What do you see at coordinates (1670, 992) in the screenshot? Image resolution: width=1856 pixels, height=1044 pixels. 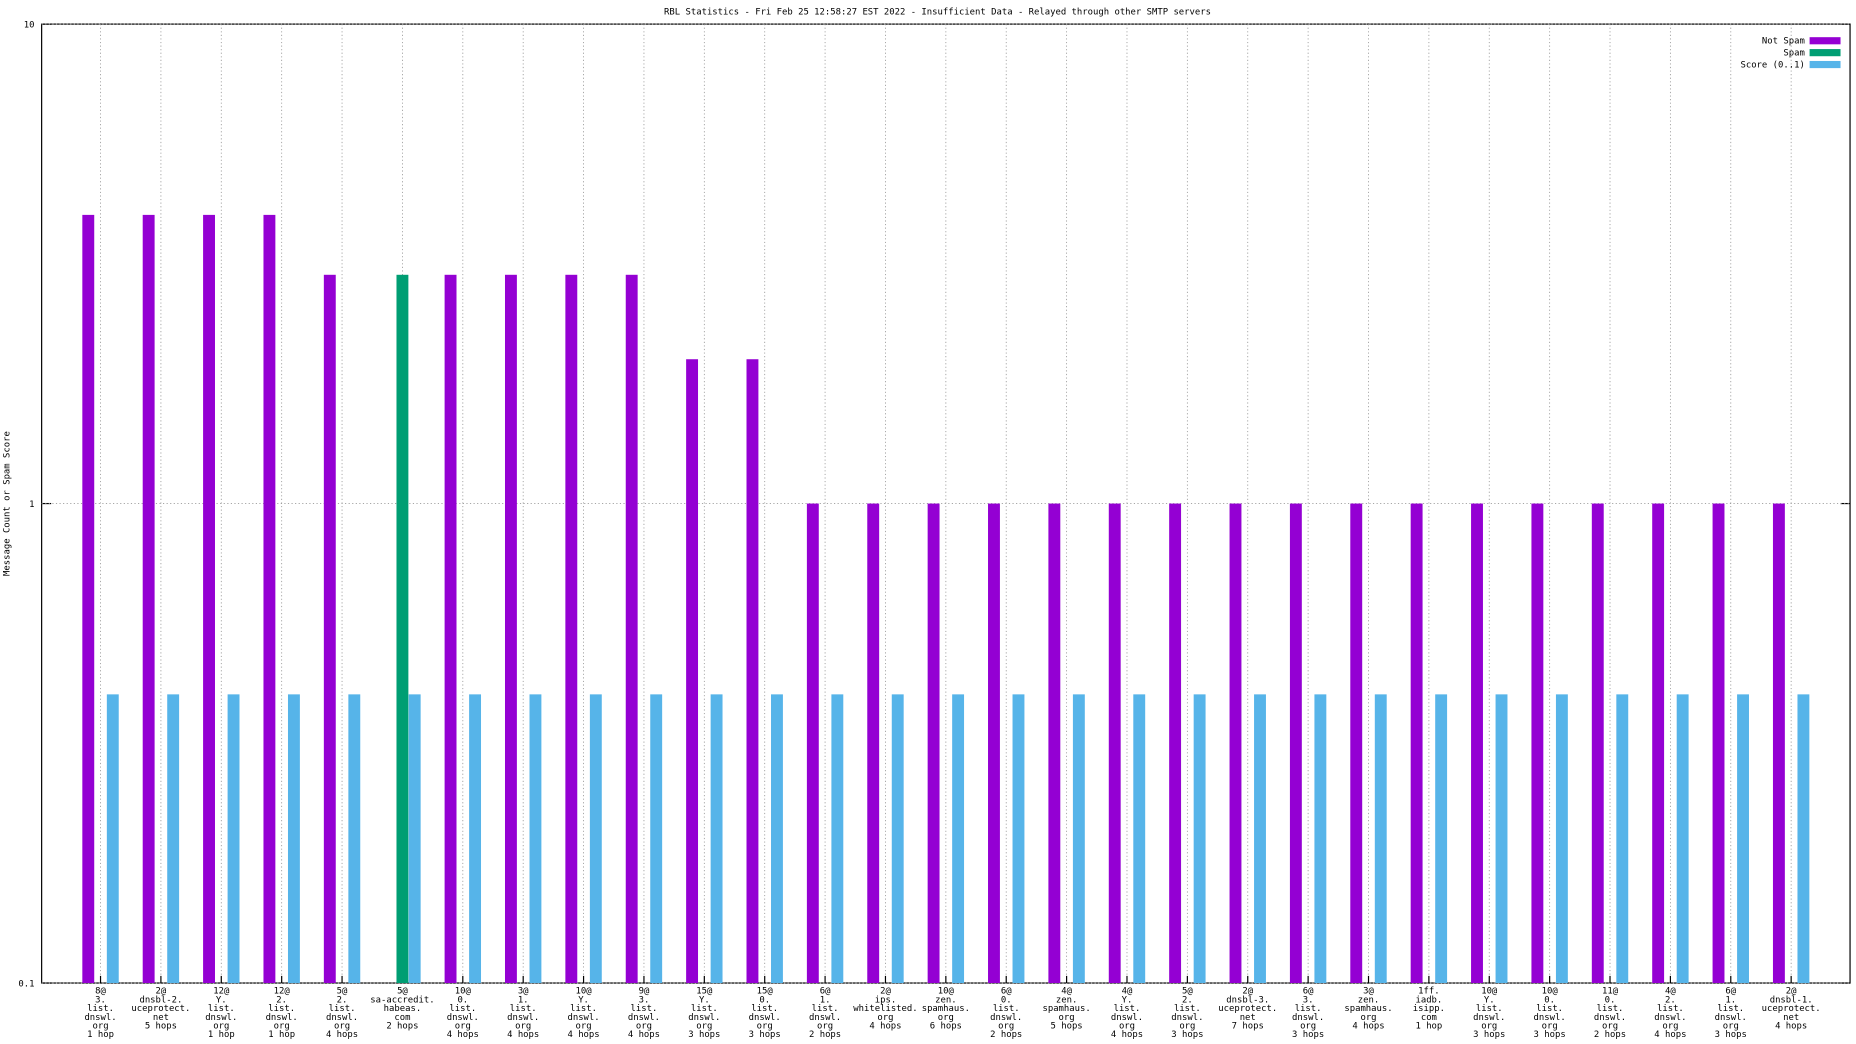 I see `x-tick-label: 4@` at bounding box center [1670, 992].